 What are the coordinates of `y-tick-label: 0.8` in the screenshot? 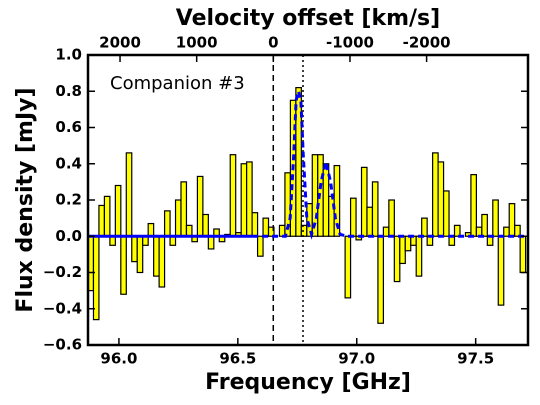 It's located at (68, 91).